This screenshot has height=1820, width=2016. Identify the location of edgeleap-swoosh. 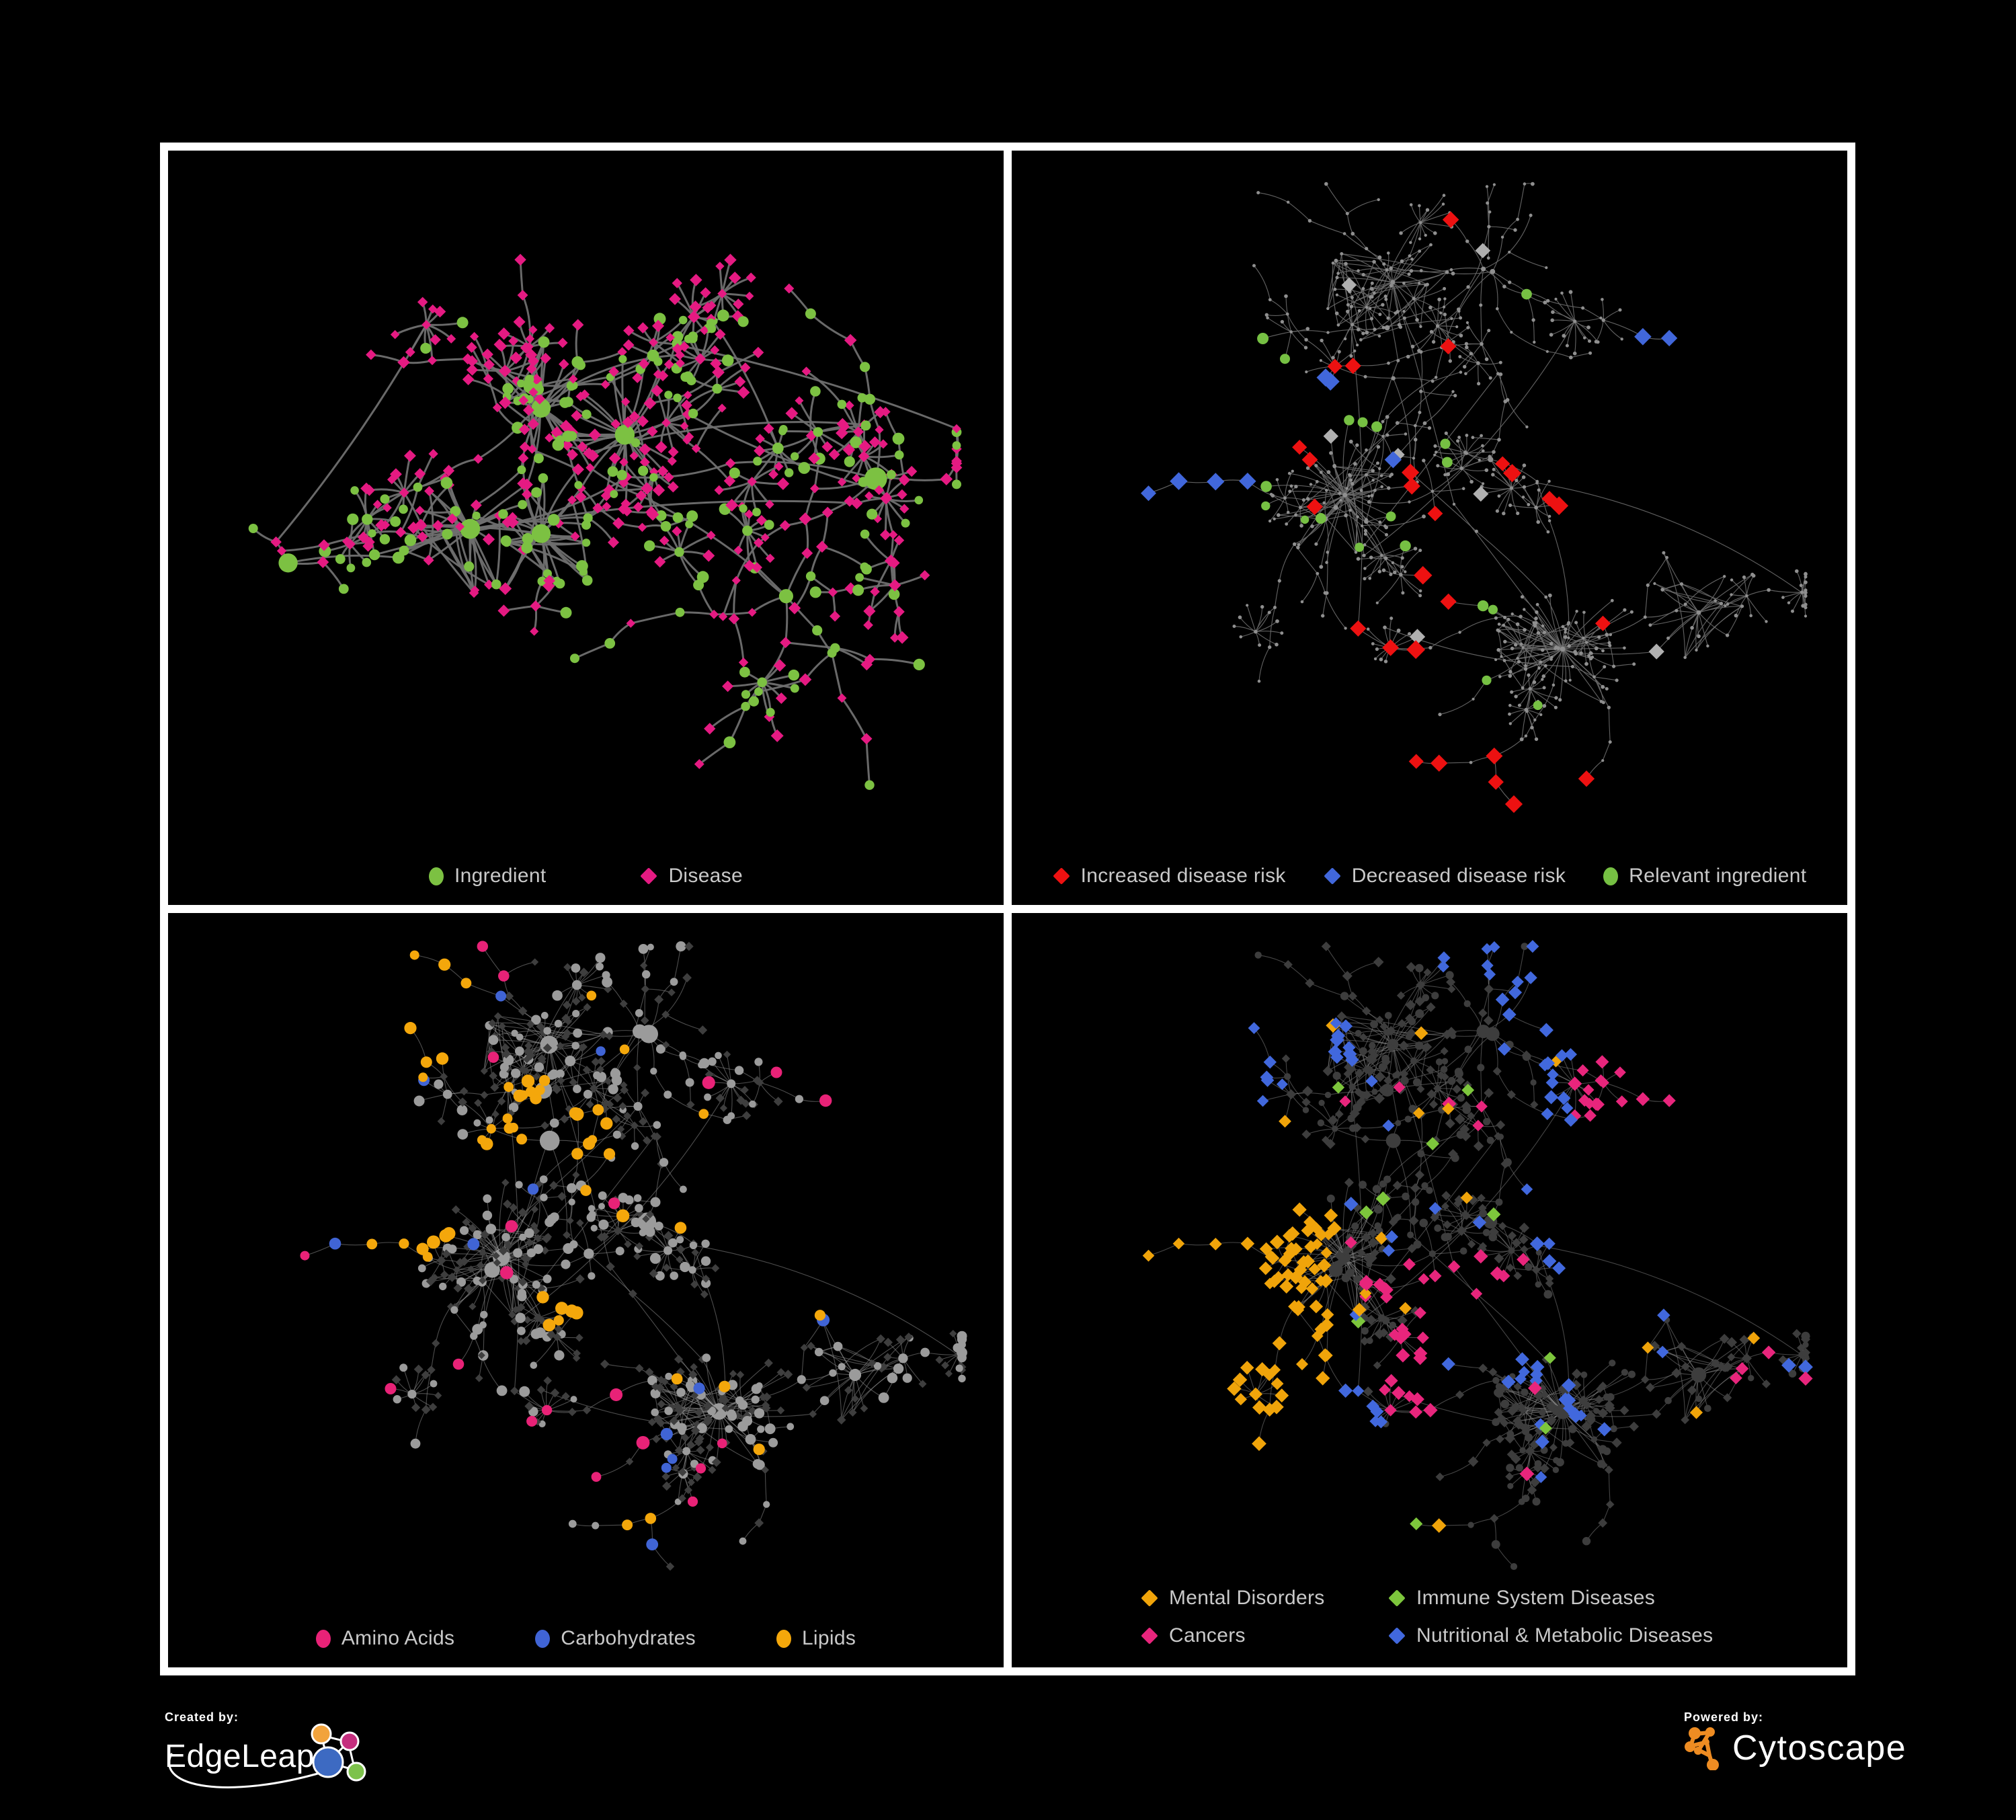
(247, 1770).